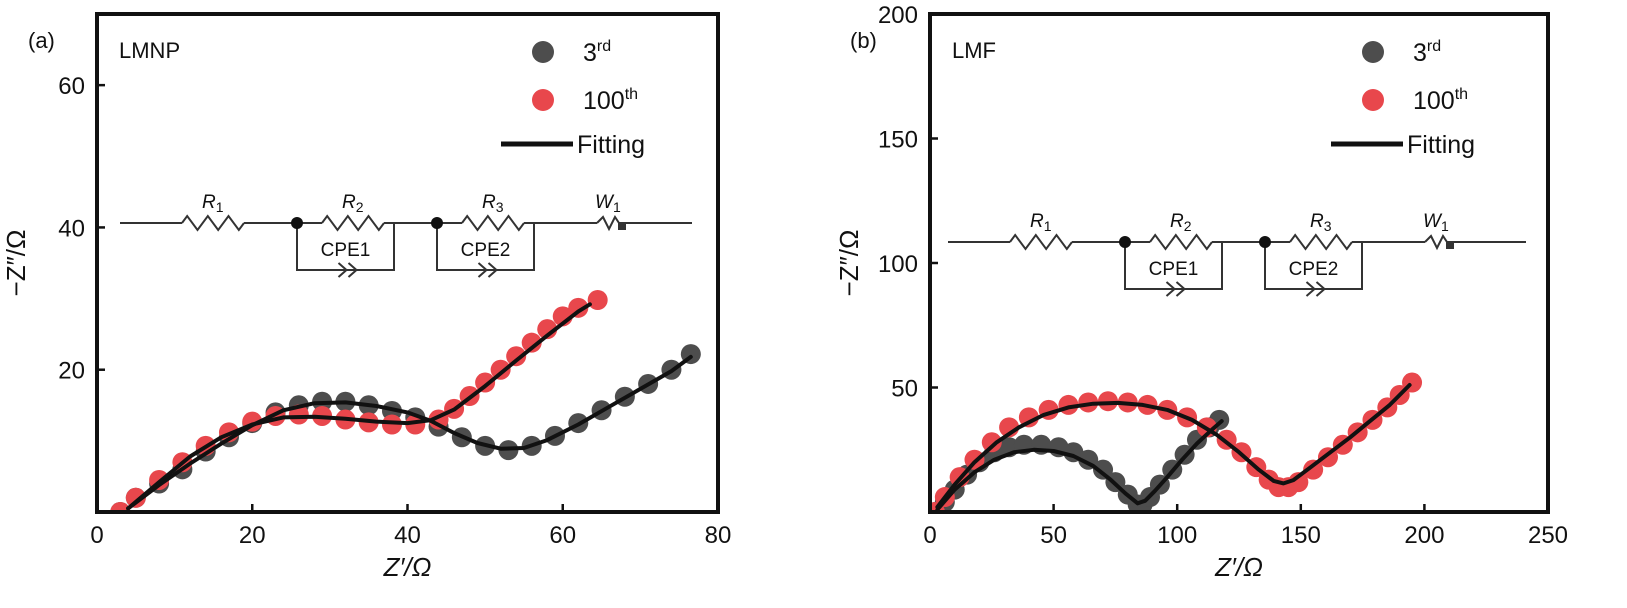 The width and height of the screenshot is (1627, 608). I want to click on x-tick-label: 200, so click(1424, 535).